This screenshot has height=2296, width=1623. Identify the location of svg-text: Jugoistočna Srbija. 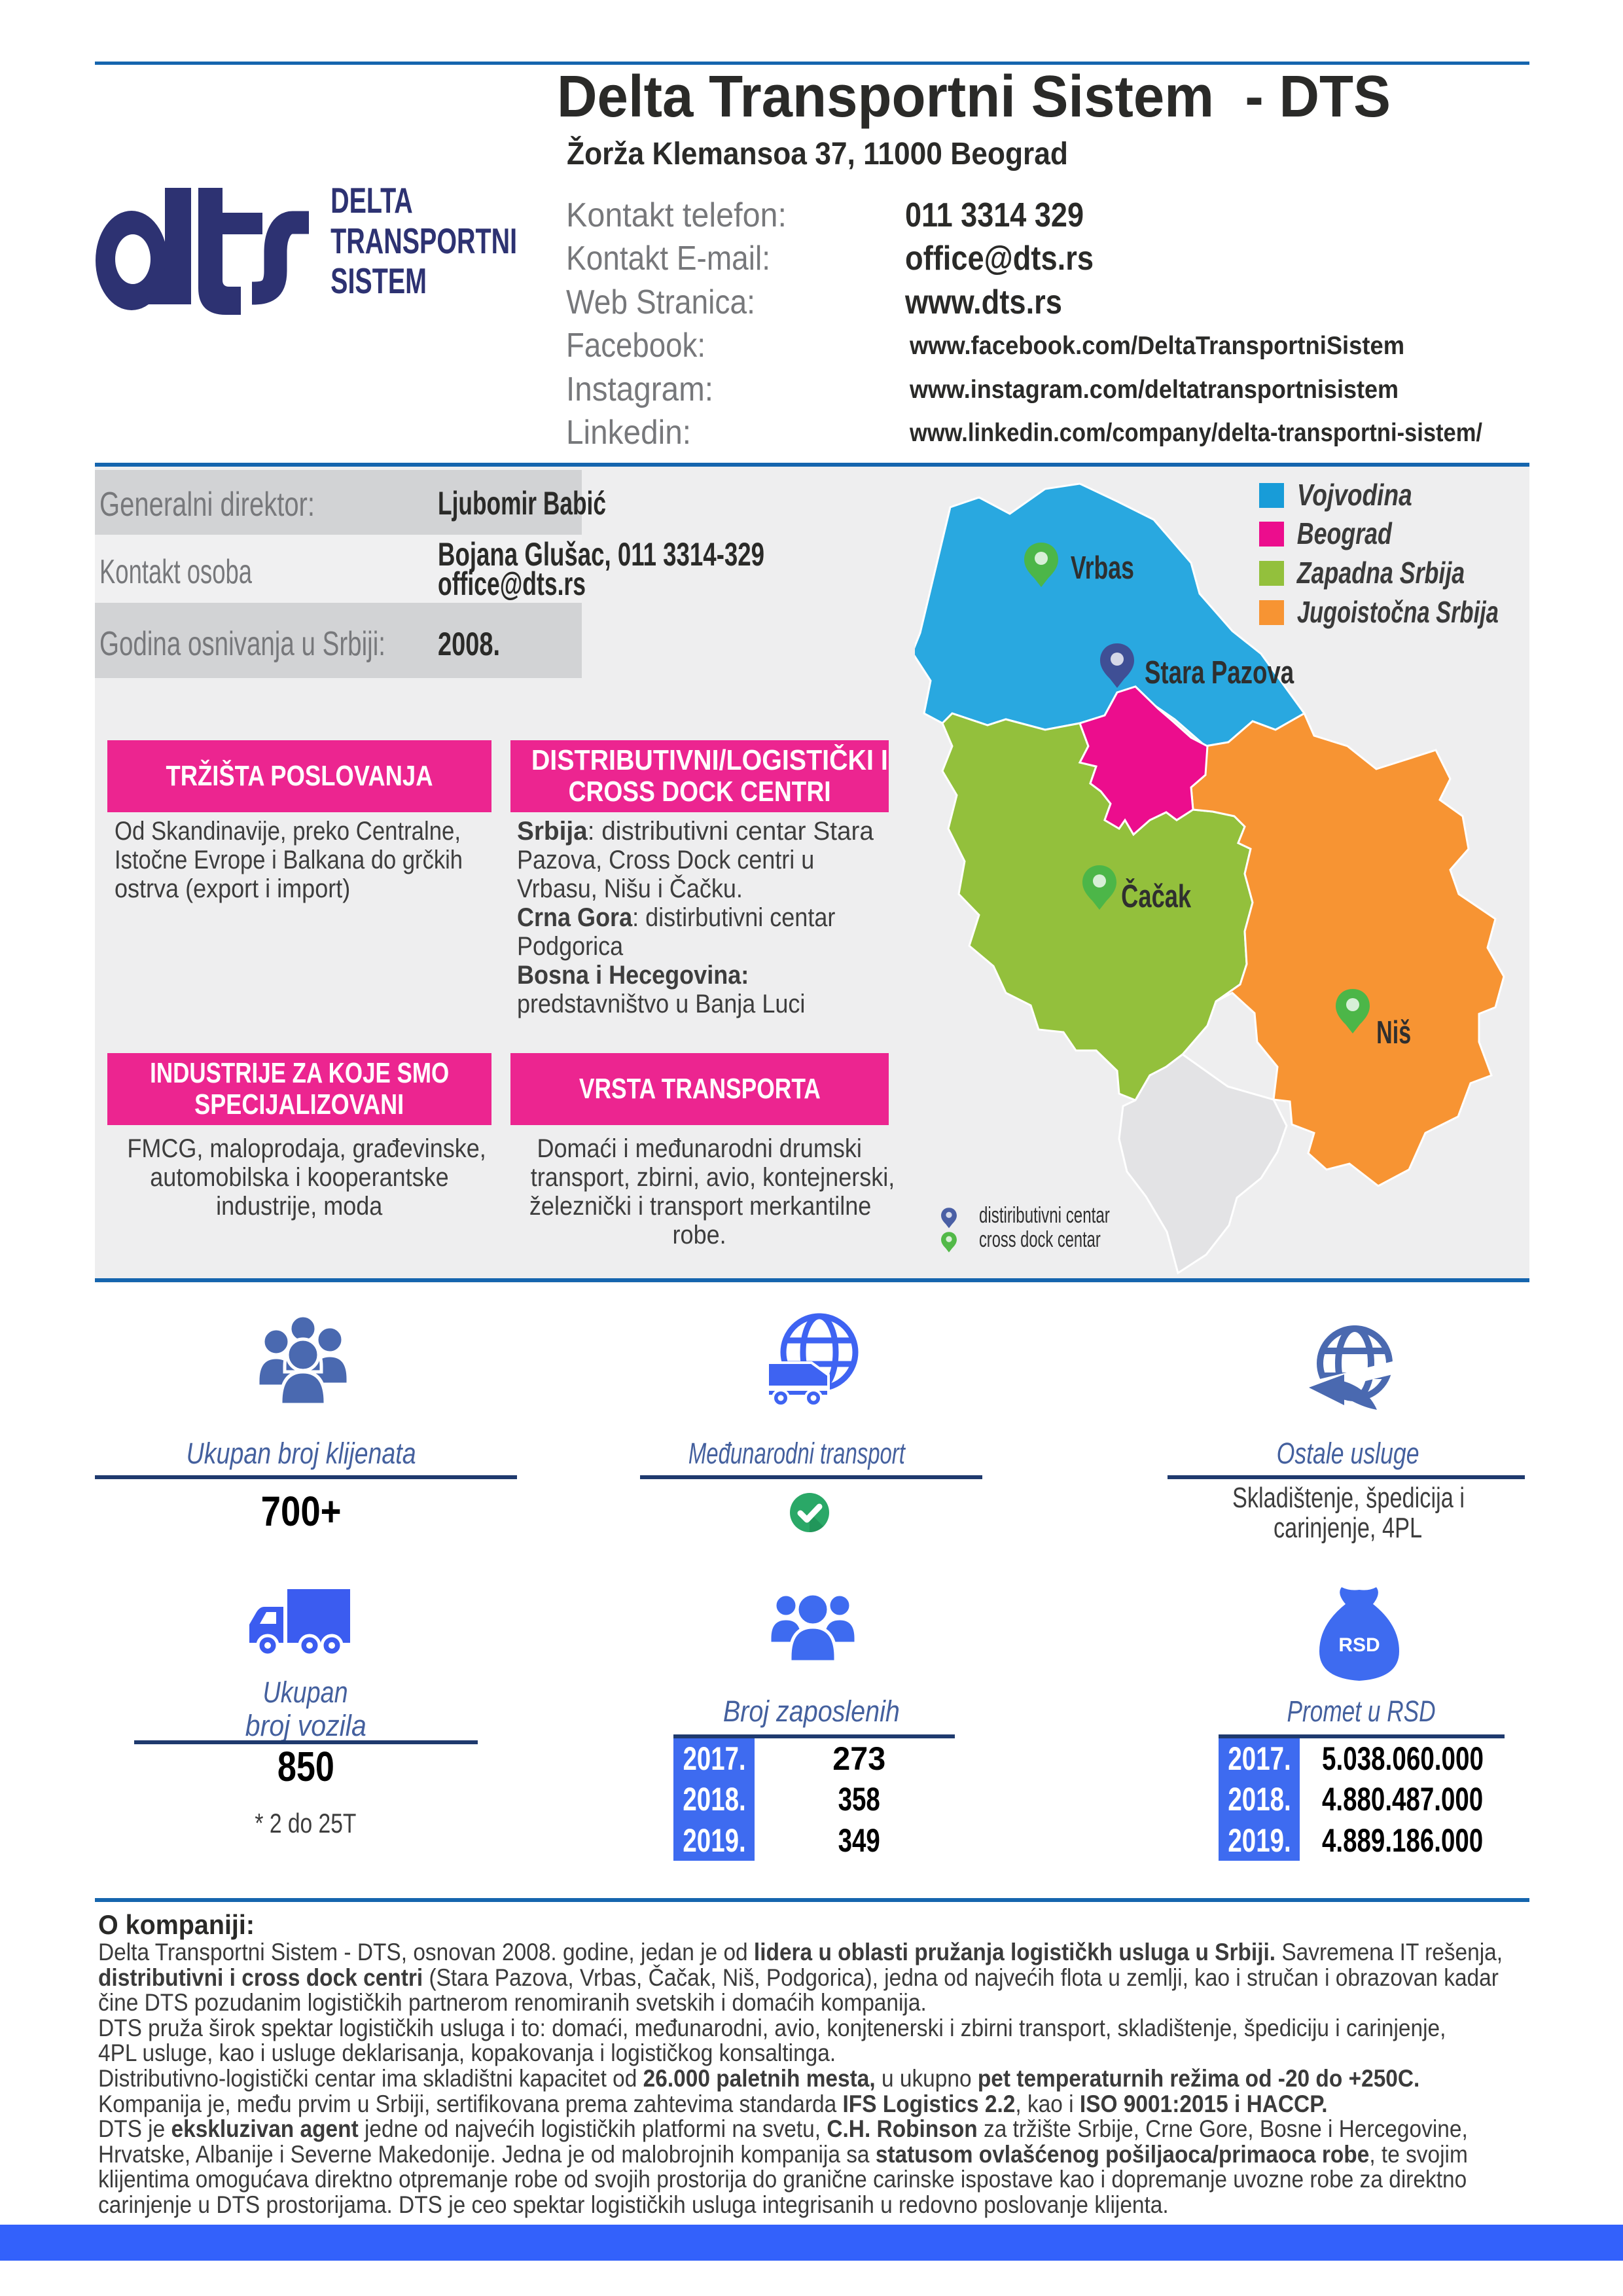
(1398, 612).